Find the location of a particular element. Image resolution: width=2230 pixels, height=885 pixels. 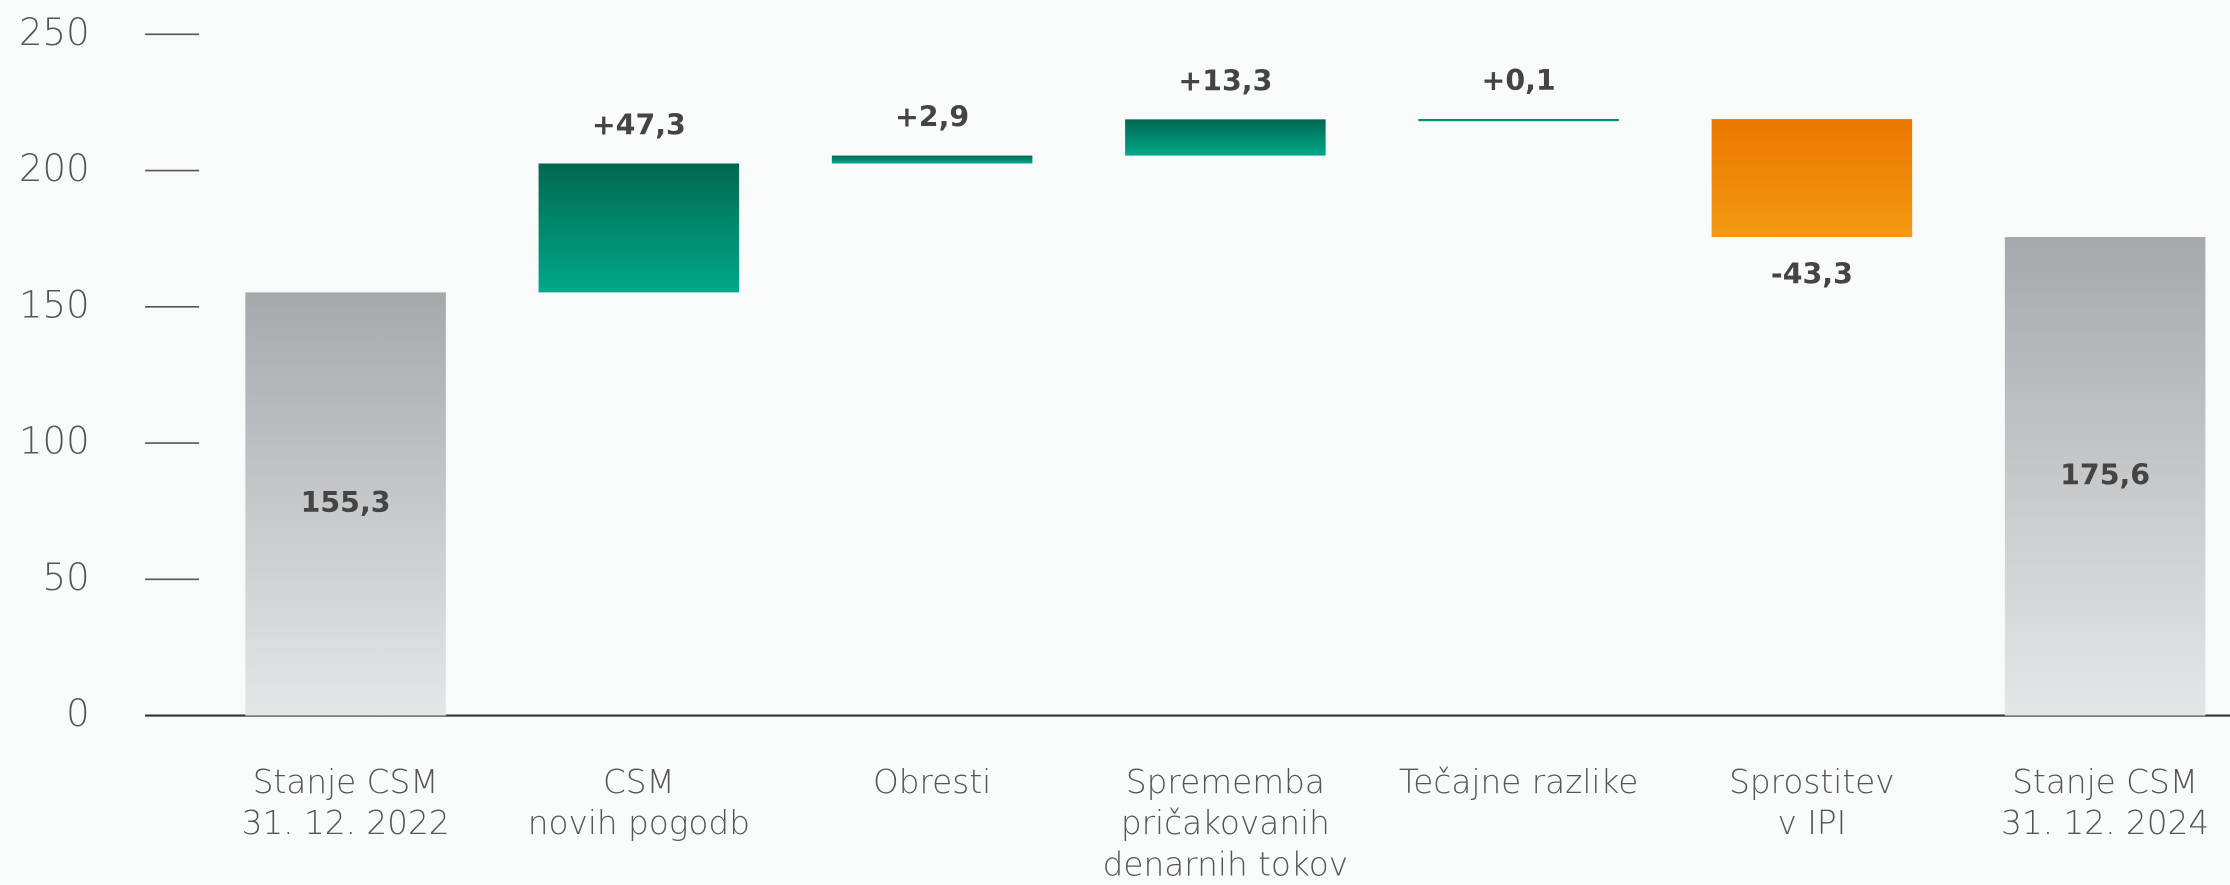

value-label: +0,1 is located at coordinates (1519, 80).